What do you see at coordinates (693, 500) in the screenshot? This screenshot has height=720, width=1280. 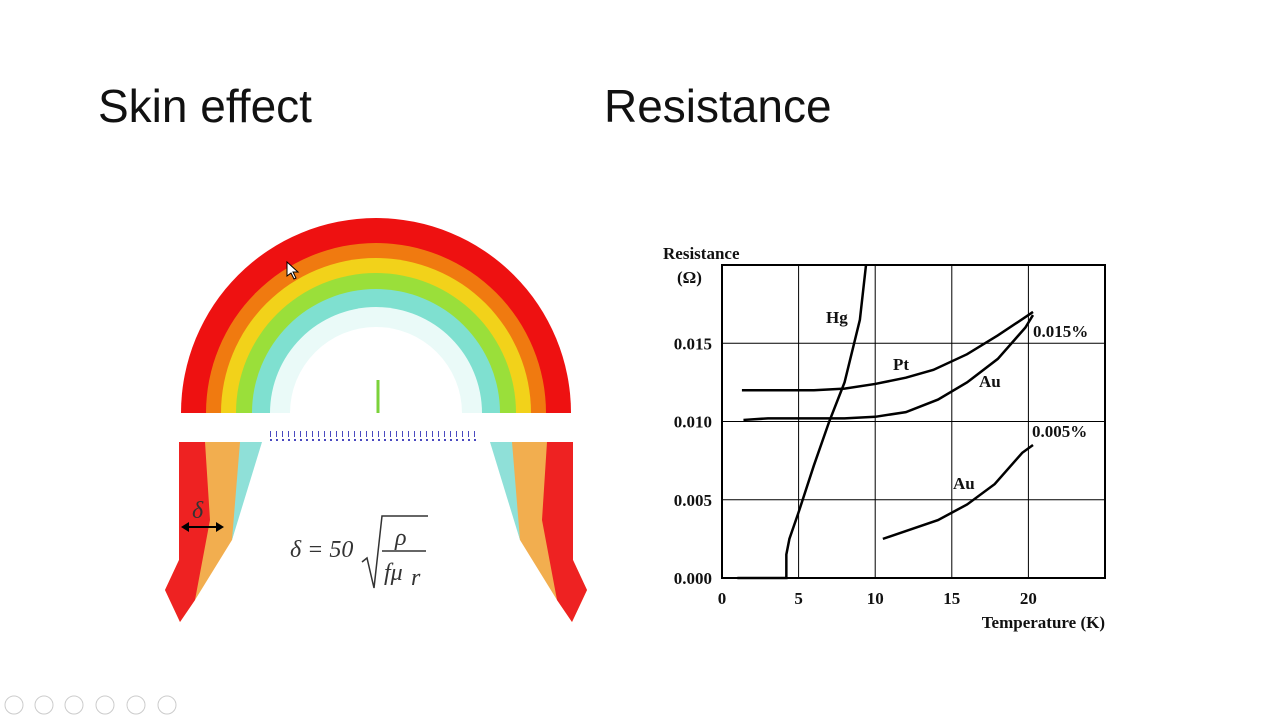 I see `y-tick-label: 0.005` at bounding box center [693, 500].